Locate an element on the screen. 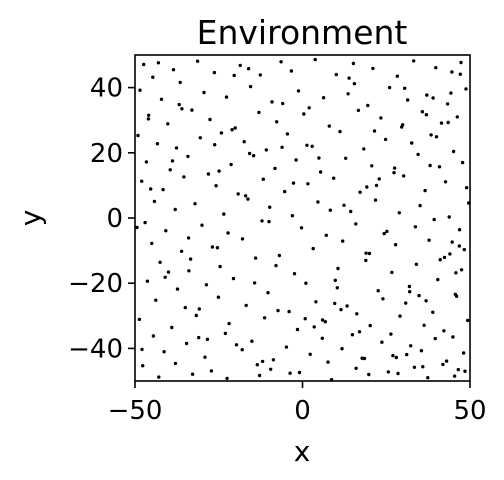  y-tick-label: 20 is located at coordinates (106, 154).